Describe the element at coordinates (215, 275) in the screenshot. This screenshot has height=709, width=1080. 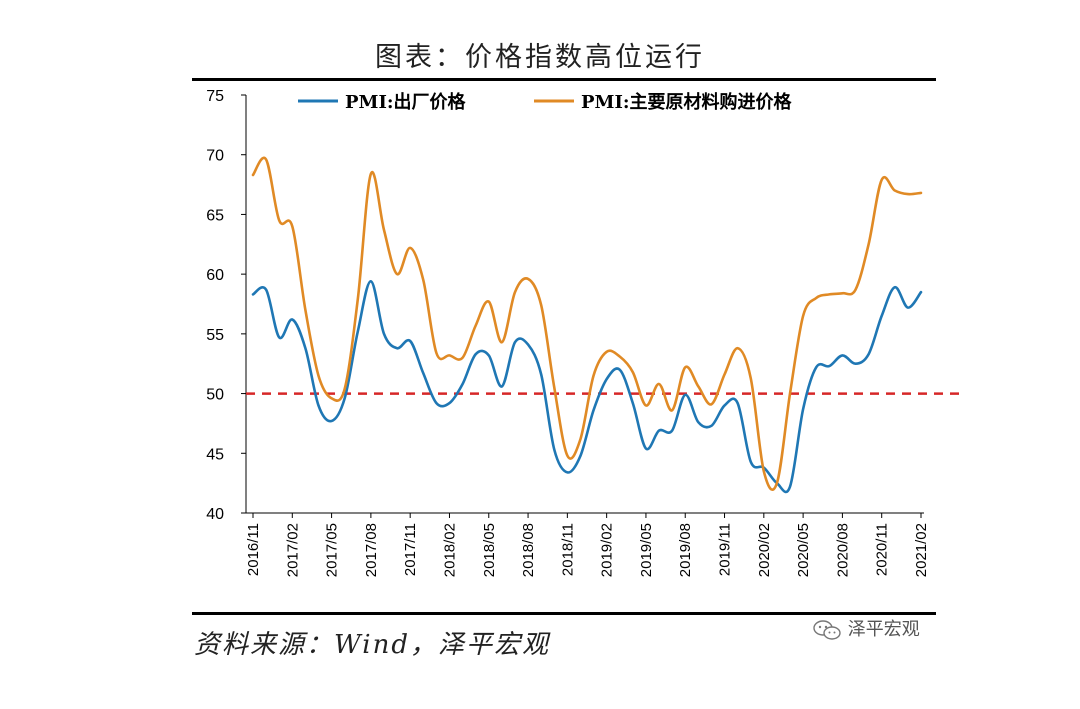
I see `y-tick-label: 60` at that location.